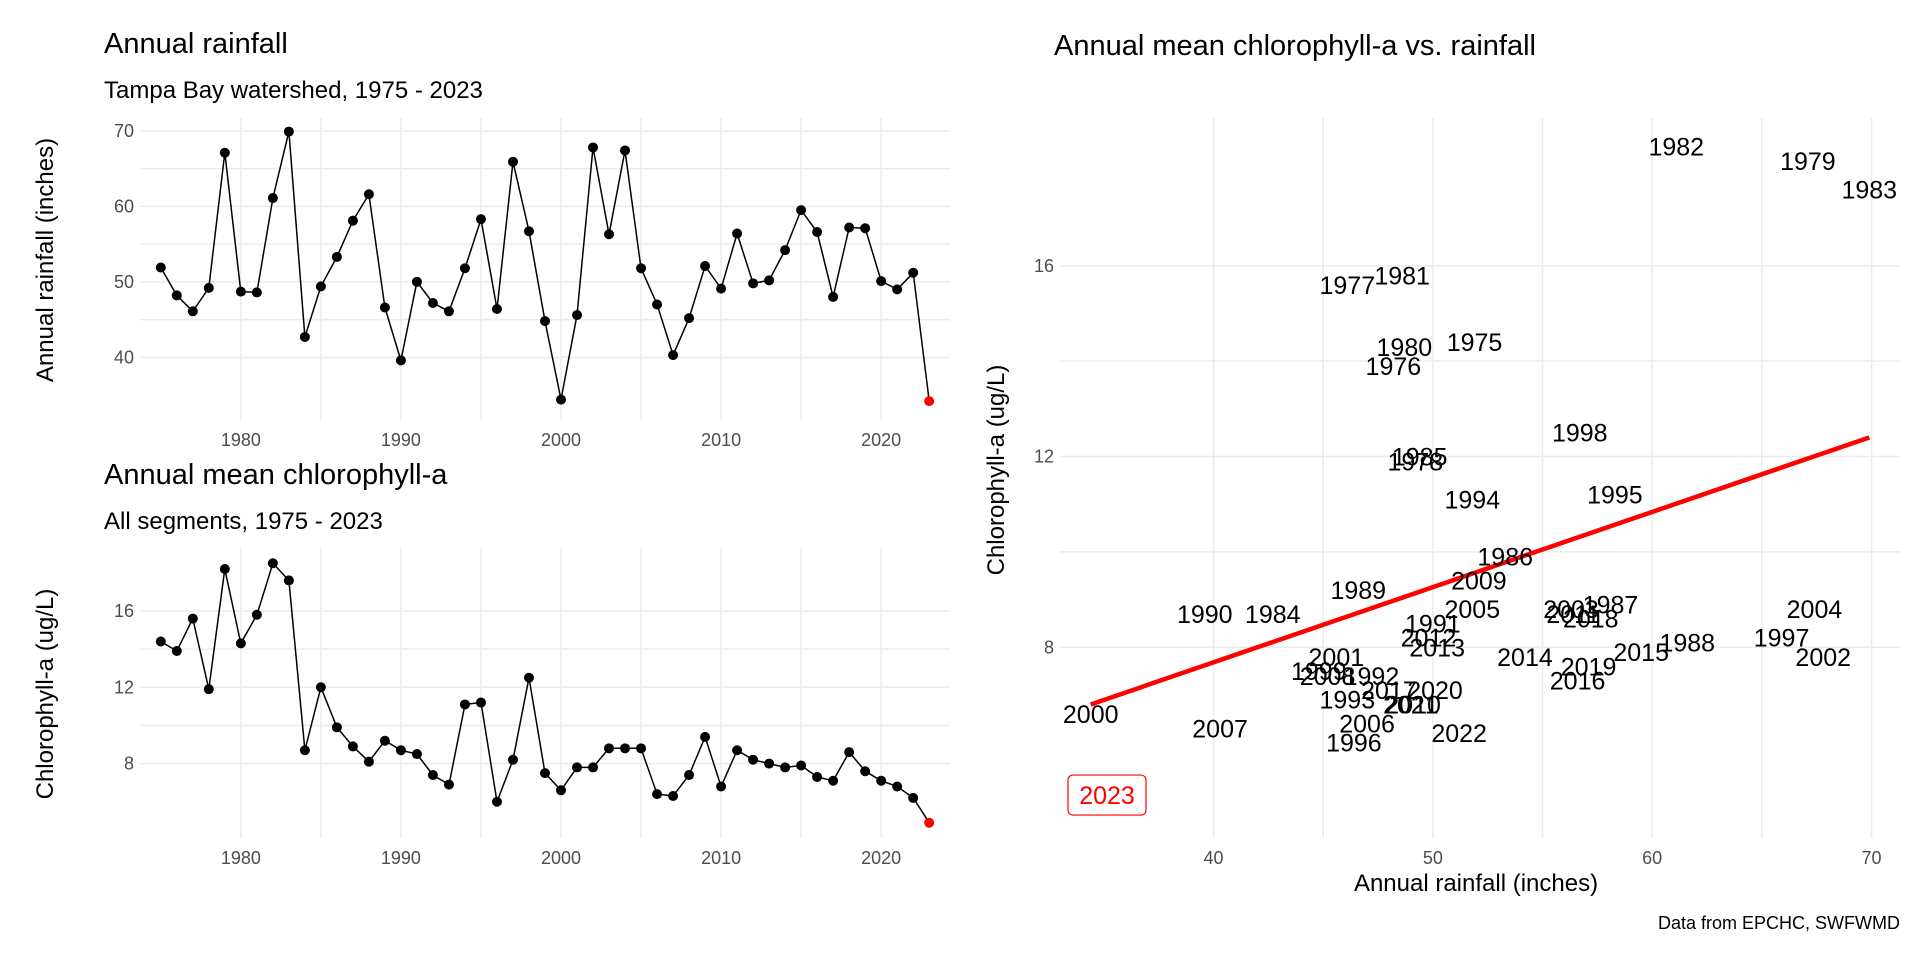 The height and width of the screenshot is (960, 1920). Describe the element at coordinates (1328, 677) in the screenshot. I see `year-label: 2008` at that location.